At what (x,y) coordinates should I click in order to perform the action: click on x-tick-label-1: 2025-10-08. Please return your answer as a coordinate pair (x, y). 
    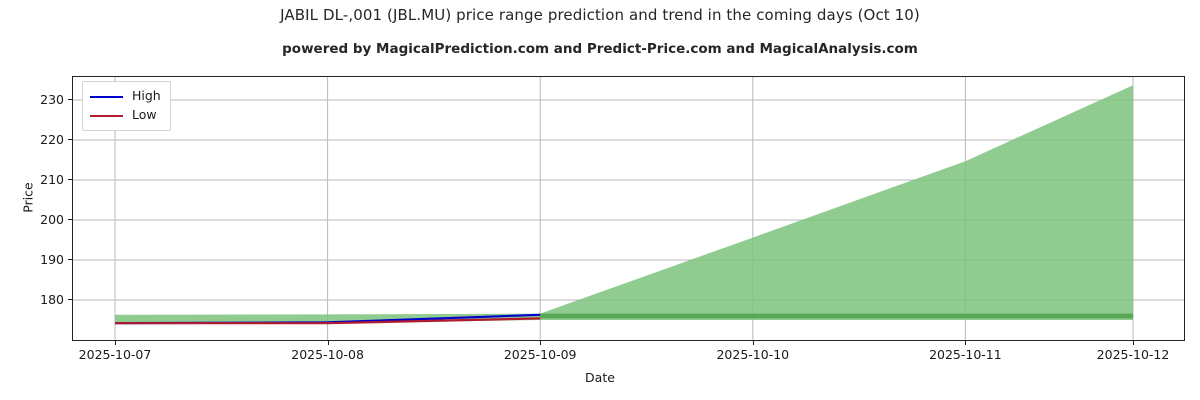
    Looking at the image, I should click on (327, 354).